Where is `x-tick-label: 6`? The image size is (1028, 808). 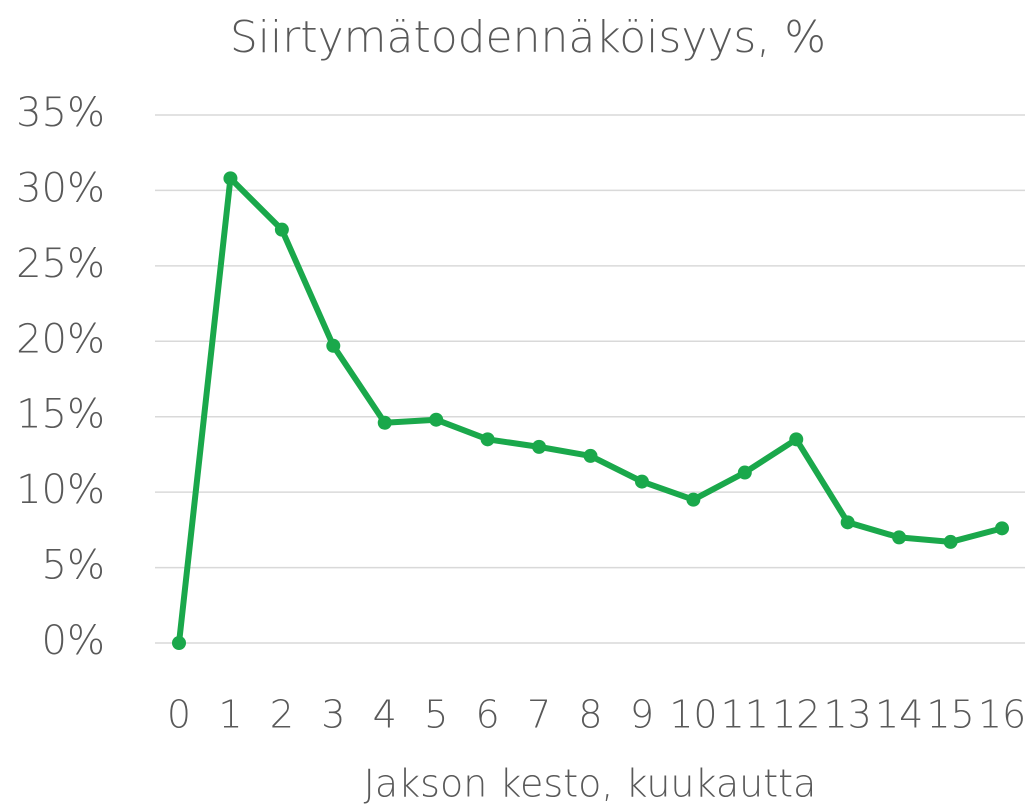 x-tick-label: 6 is located at coordinates (488, 715).